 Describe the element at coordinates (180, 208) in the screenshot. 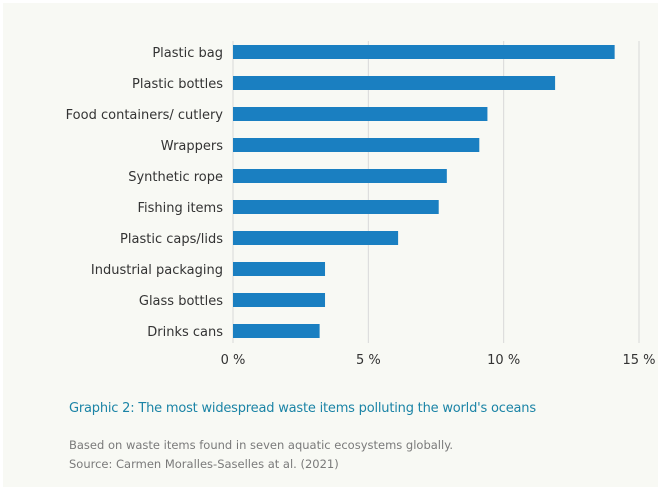

I see `category-label: Fishing items` at that location.